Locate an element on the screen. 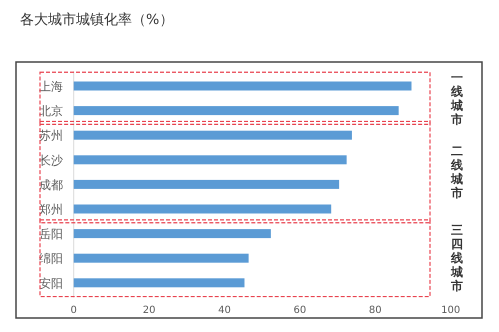 The height and width of the screenshot is (332, 499). y-tick-label: 安阳 is located at coordinates (51, 283).